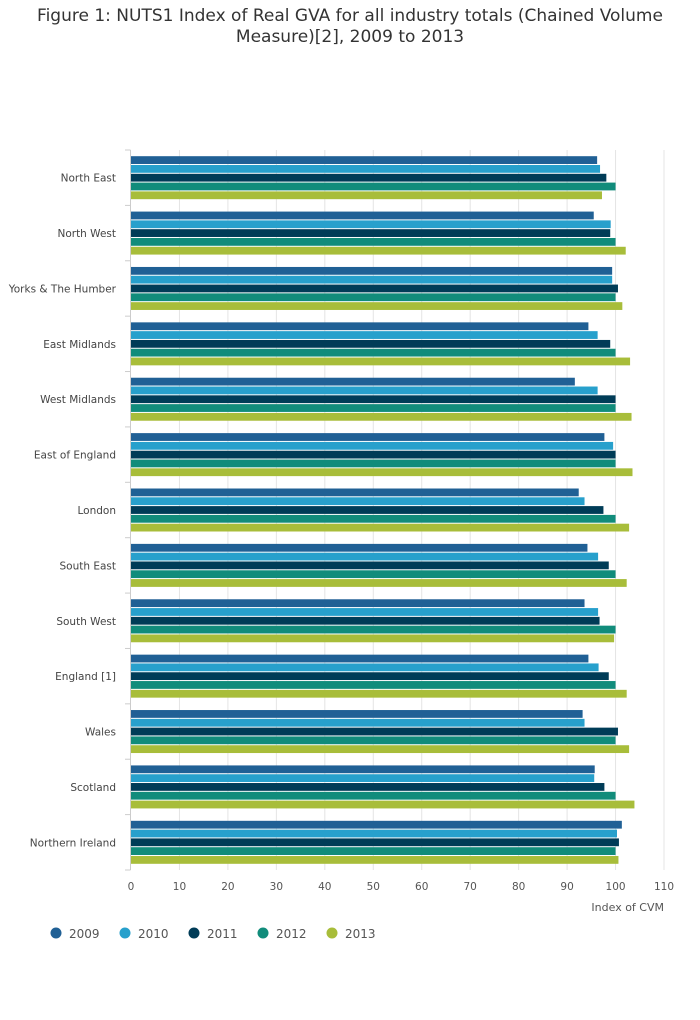  What do you see at coordinates (97, 511) in the screenshot?
I see `category-label: London` at bounding box center [97, 511].